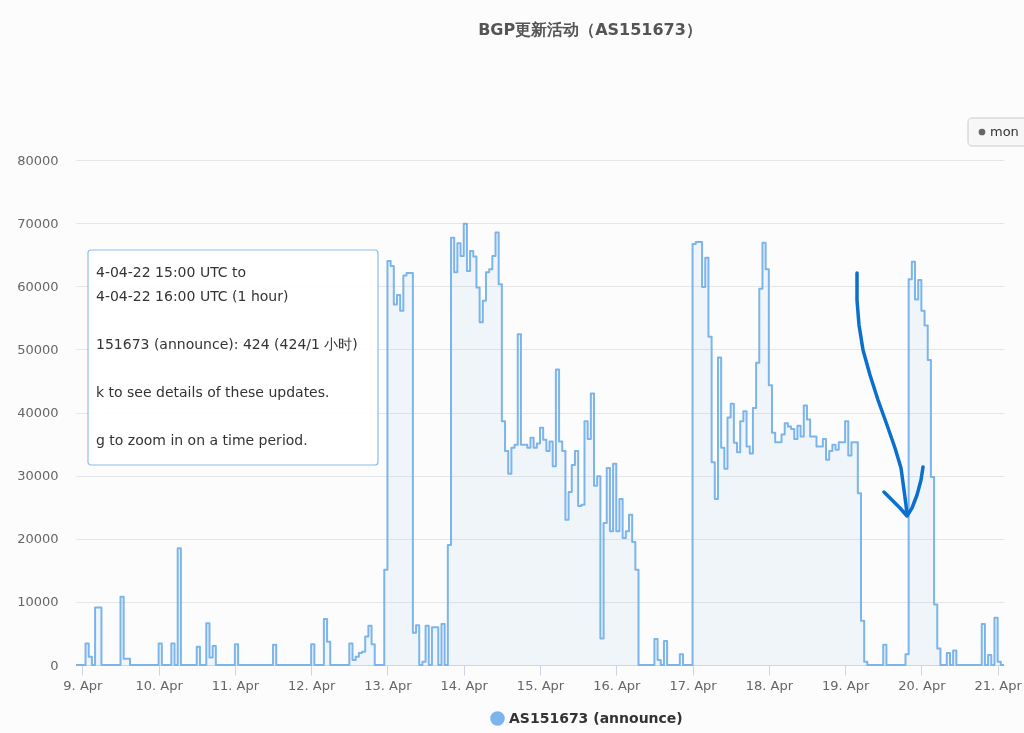  I want to click on y-tick-label: 80000, so click(38, 160).